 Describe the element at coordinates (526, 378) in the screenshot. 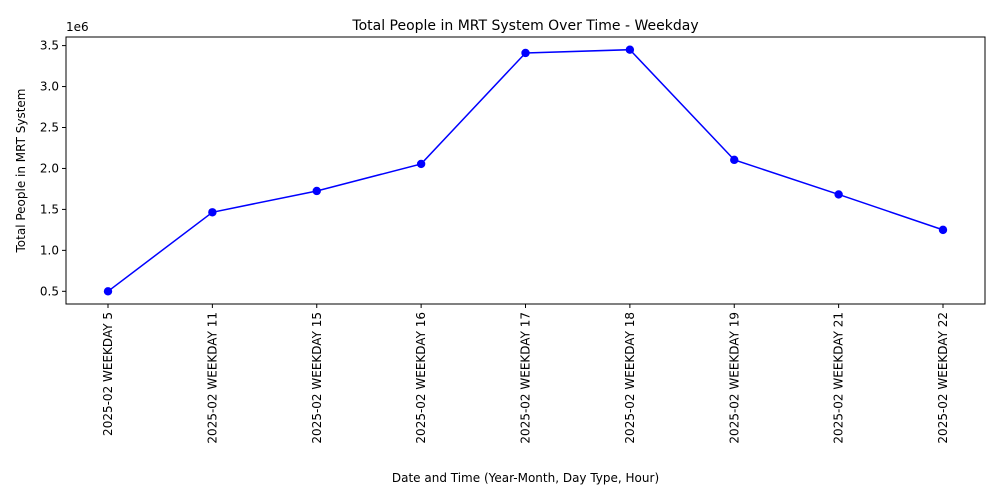

I see `x-tick-label: 2025-02 WEEKDAY 17` at that location.